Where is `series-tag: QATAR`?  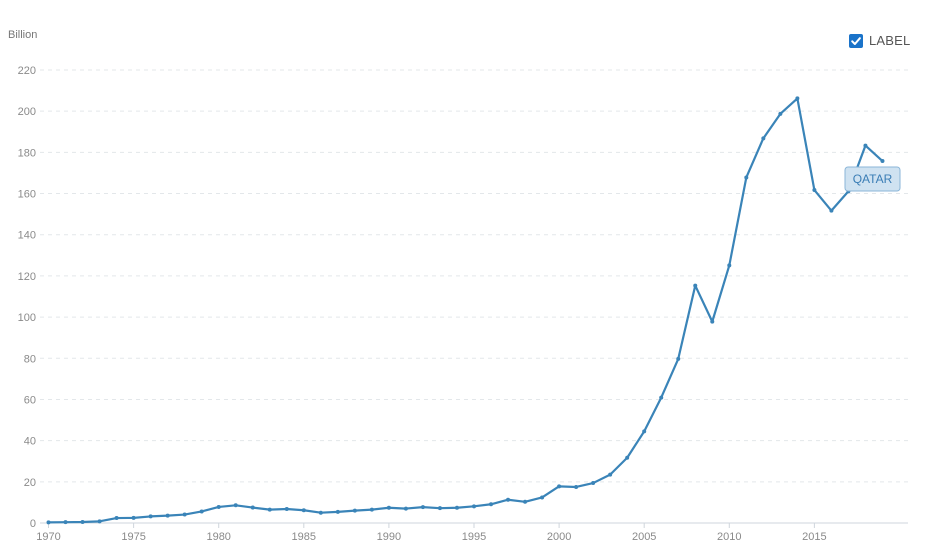 series-tag: QATAR is located at coordinates (872, 179).